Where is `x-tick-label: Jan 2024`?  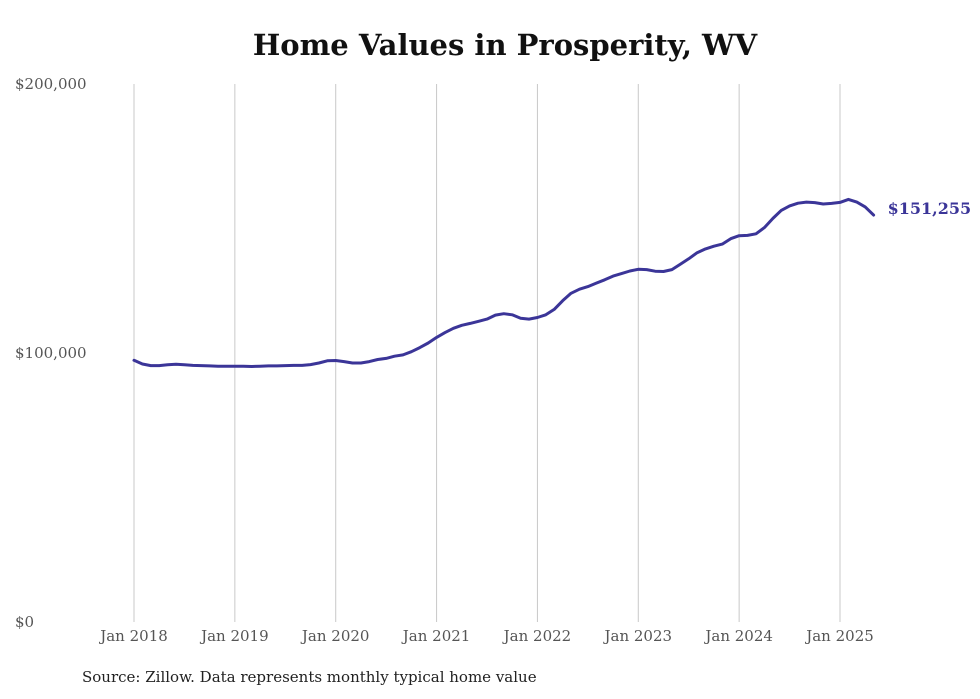 x-tick-label: Jan 2024 is located at coordinates (738, 636).